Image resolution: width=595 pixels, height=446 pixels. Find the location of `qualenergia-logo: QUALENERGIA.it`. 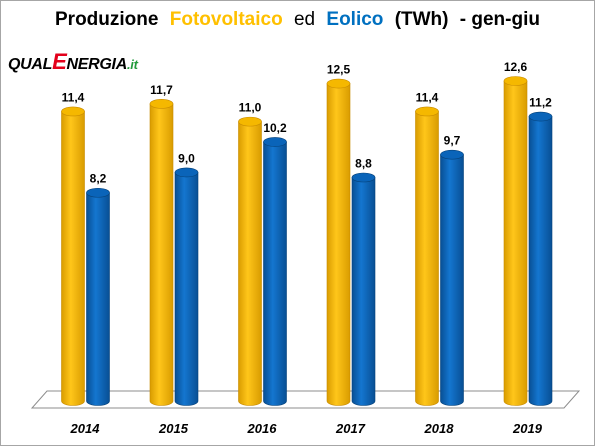

qualenergia-logo: QUALENERGIA.it is located at coordinates (73, 62).